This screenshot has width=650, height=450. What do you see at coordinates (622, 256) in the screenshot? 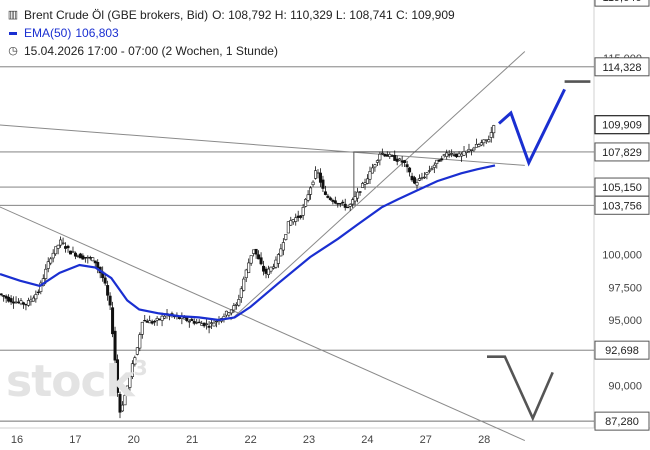
I see `y-tick-label: 100,000` at bounding box center [622, 256].